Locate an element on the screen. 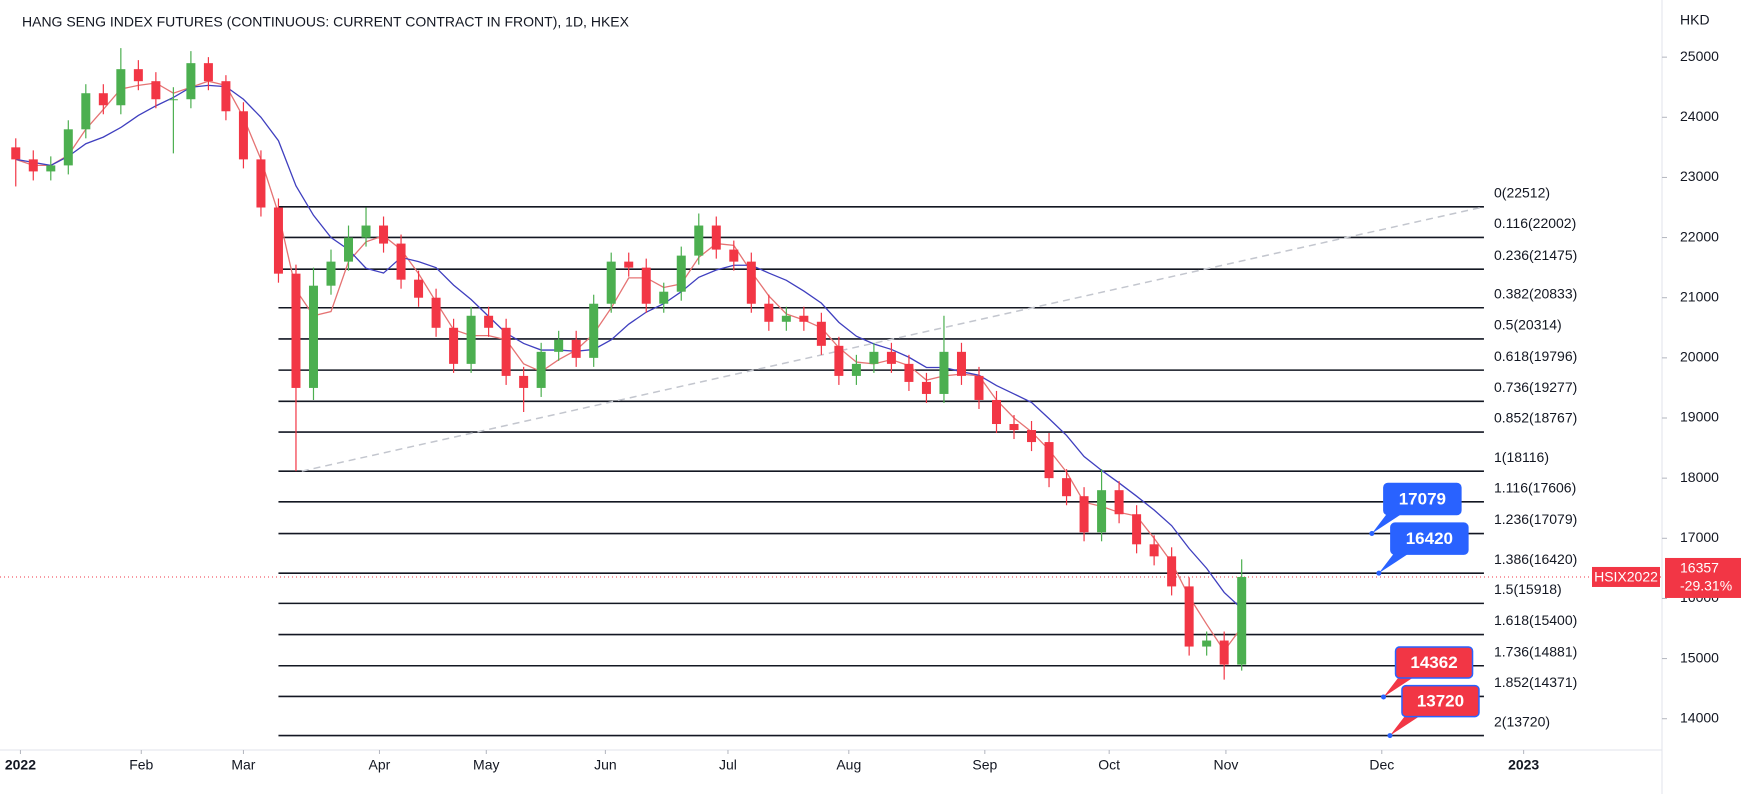  y-tick-label: 15000 is located at coordinates (1699, 657).